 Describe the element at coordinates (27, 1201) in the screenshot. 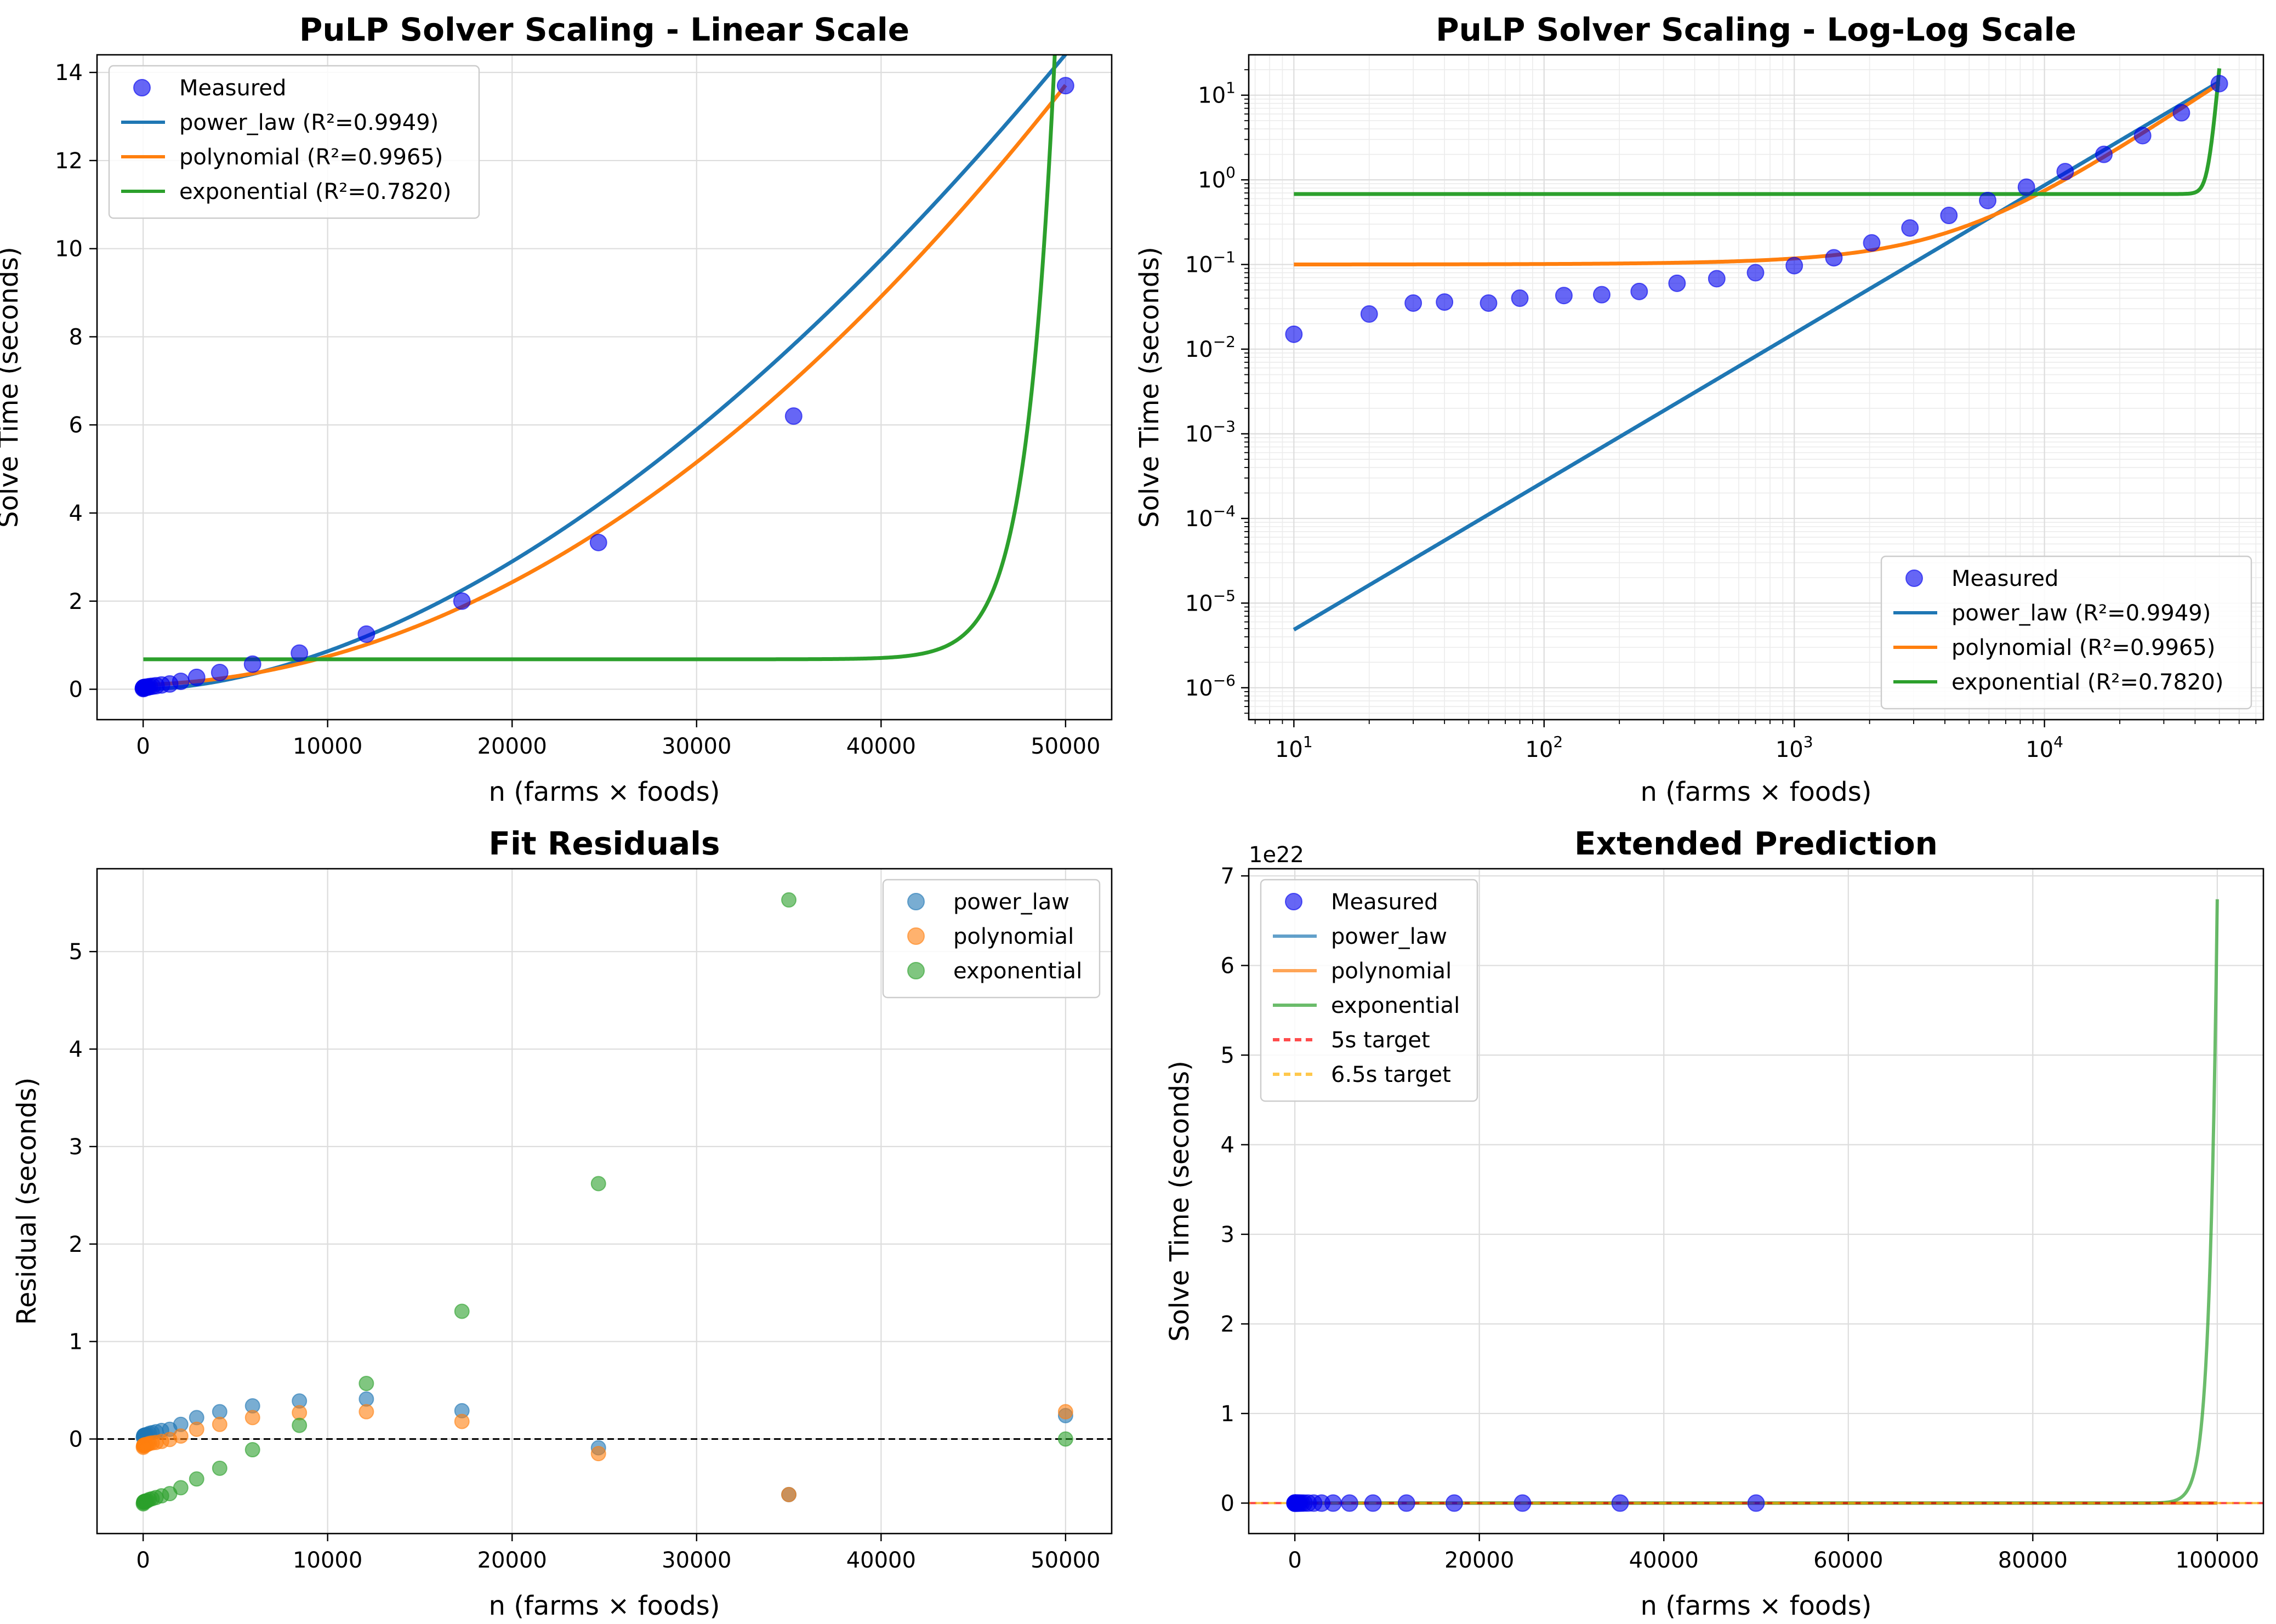

I see `y-axis-label: Residual (seconds)` at that location.